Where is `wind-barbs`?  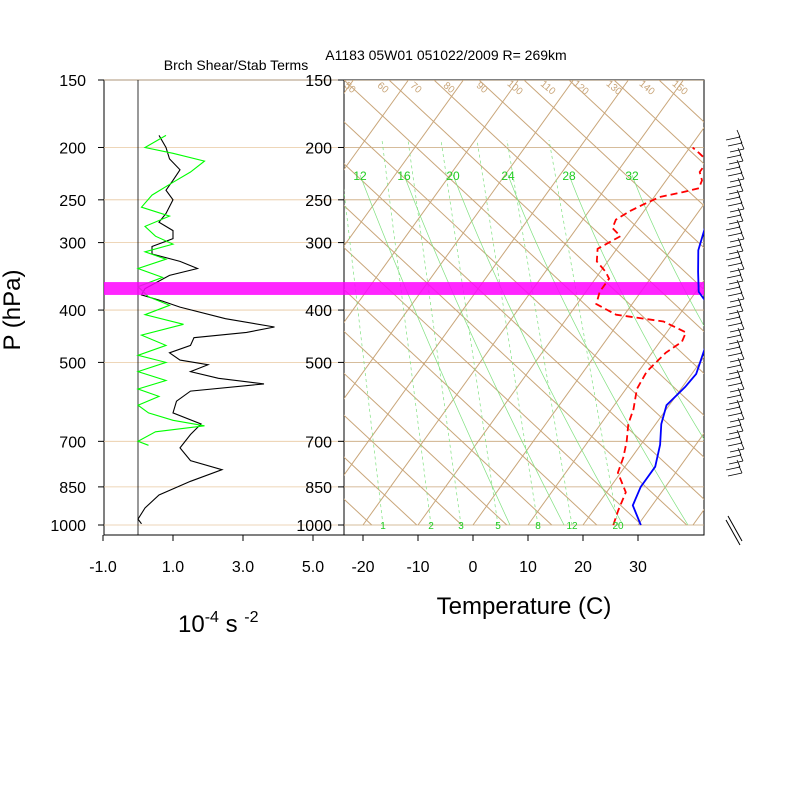 wind-barbs is located at coordinates (735, 337).